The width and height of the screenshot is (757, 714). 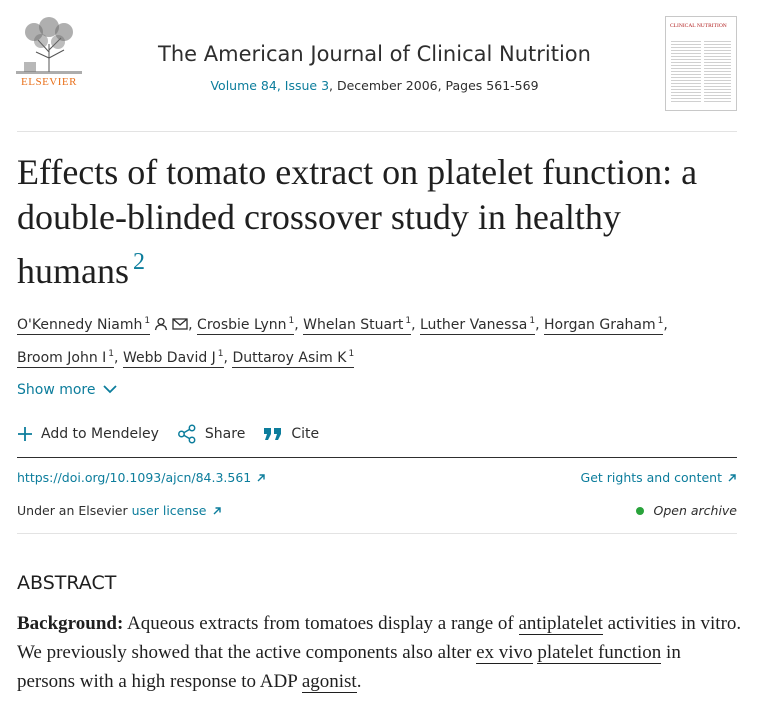 What do you see at coordinates (640, 510) in the screenshot?
I see `status-dot-icon` at bounding box center [640, 510].